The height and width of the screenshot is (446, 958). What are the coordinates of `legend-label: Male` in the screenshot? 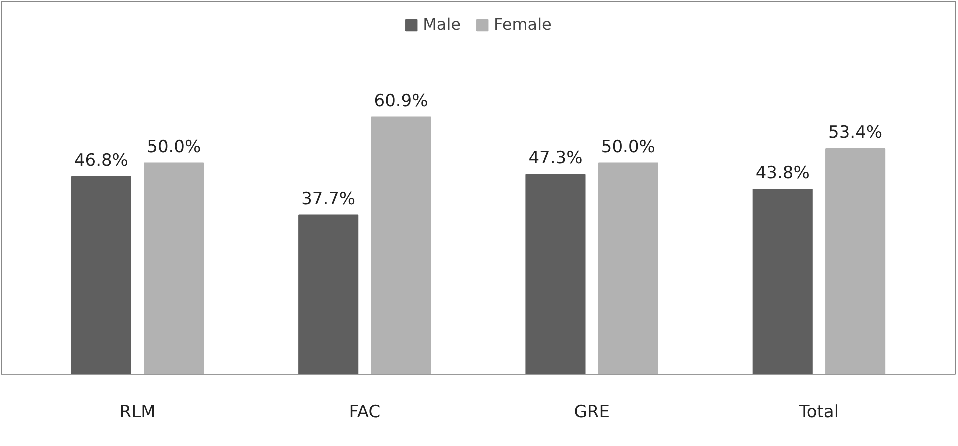 It's located at (442, 24).